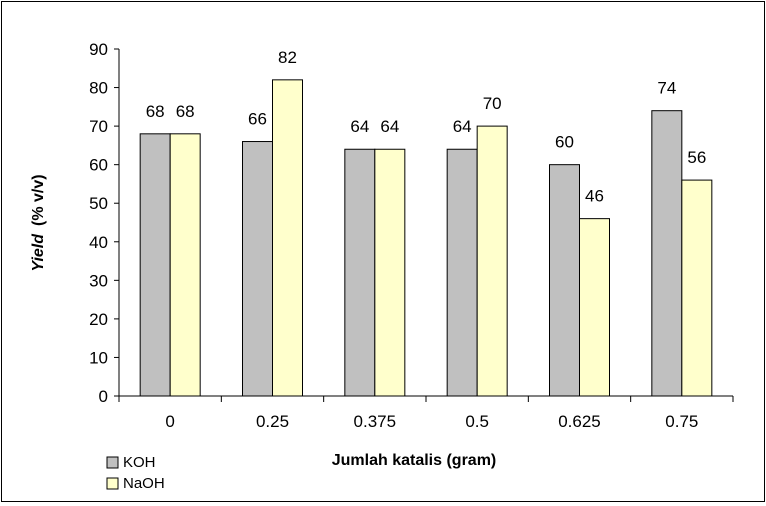 The height and width of the screenshot is (506, 766). I want to click on y-tick-label: 40, so click(98, 242).